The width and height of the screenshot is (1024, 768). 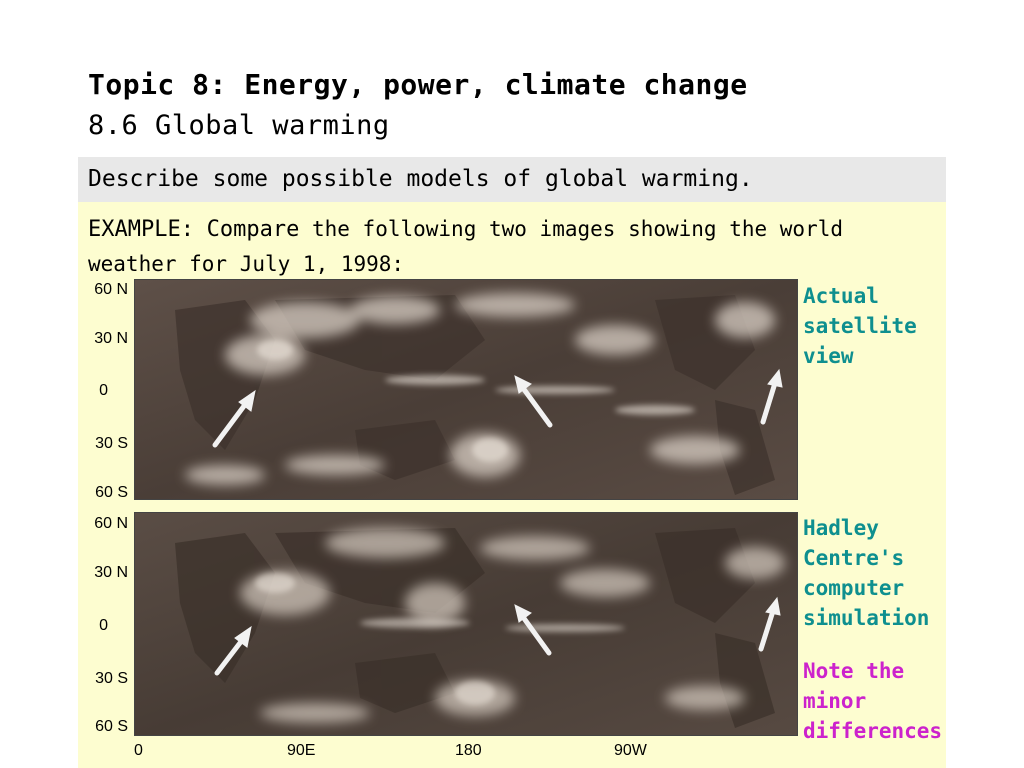 What do you see at coordinates (141, 229) in the screenshot?
I see `example-label: EXAMPLE:` at bounding box center [141, 229].